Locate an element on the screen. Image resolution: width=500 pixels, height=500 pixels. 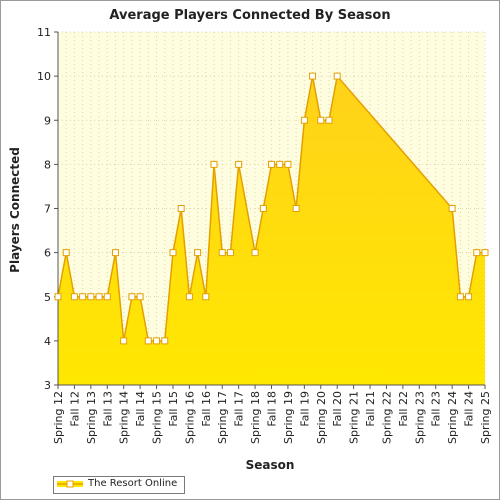
x-tick-label: Fall 19 is located at coordinates (304, 409).